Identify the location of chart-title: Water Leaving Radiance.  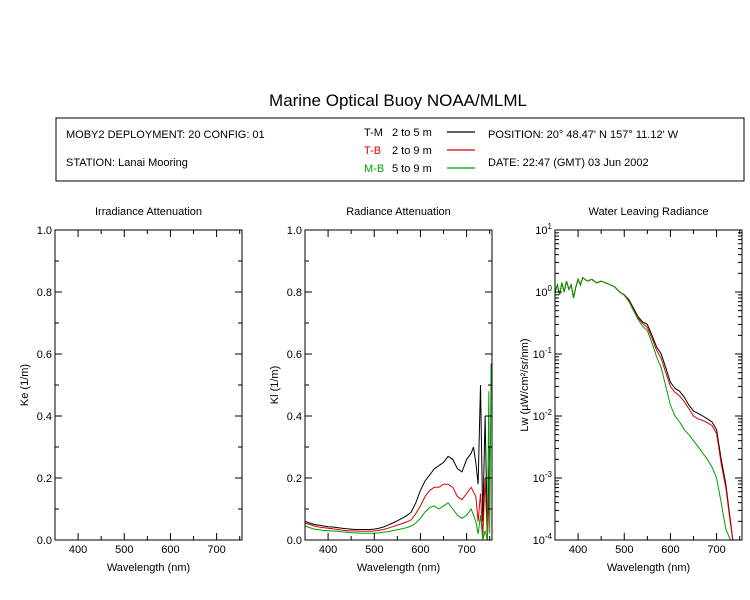
(648, 212).